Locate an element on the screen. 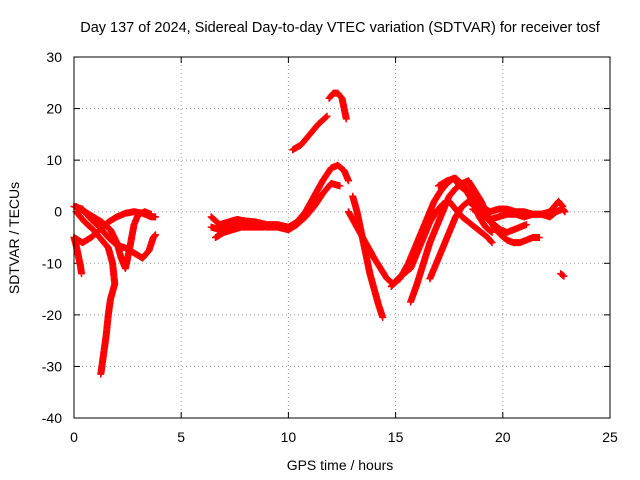  y-tick-label-5: 10 is located at coordinates (54, 160).